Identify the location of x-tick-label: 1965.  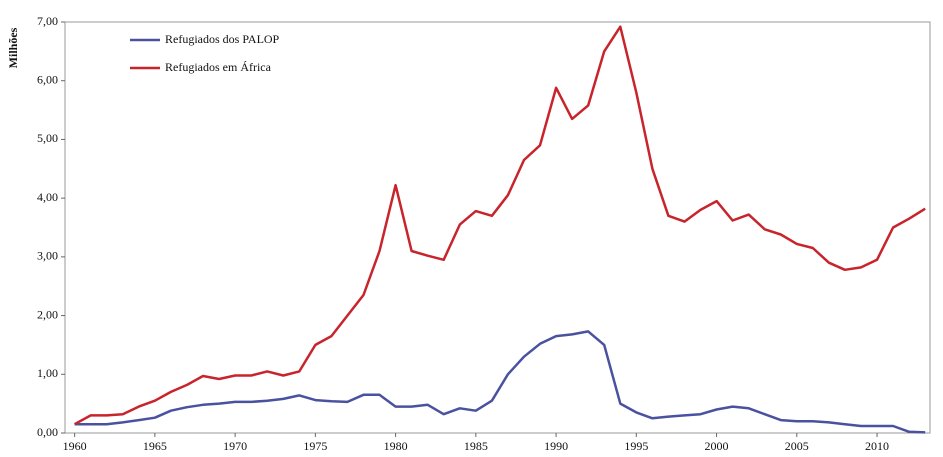
(155, 446).